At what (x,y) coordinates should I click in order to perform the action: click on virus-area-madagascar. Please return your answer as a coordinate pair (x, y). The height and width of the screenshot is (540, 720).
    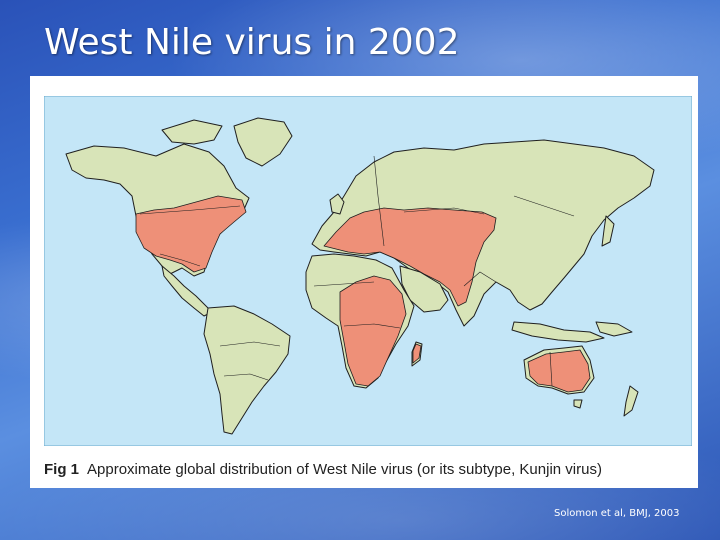
    Looking at the image, I should click on (417, 353).